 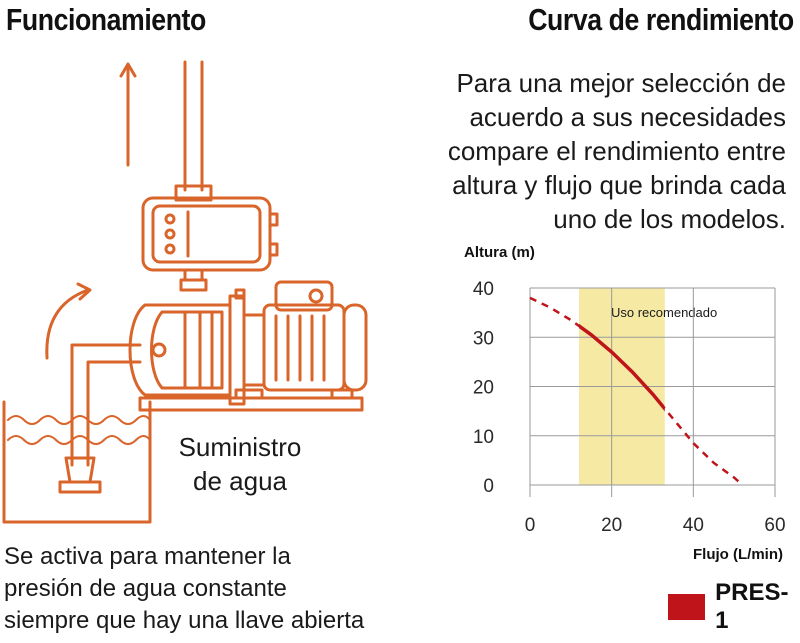 I want to click on water-supply-label: Suministro de agua, so click(x=240, y=464).